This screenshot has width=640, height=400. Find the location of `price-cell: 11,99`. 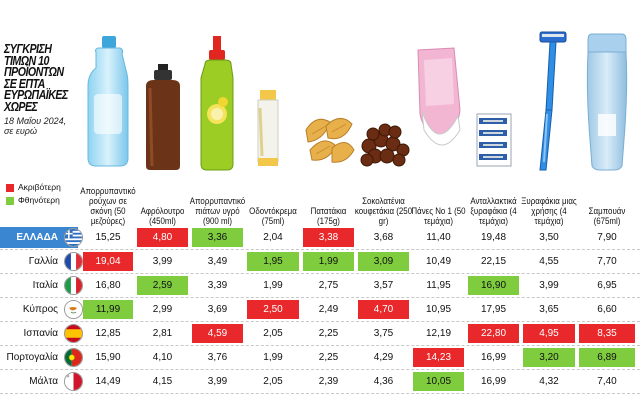

price-cell: 11,99 is located at coordinates (108, 309).